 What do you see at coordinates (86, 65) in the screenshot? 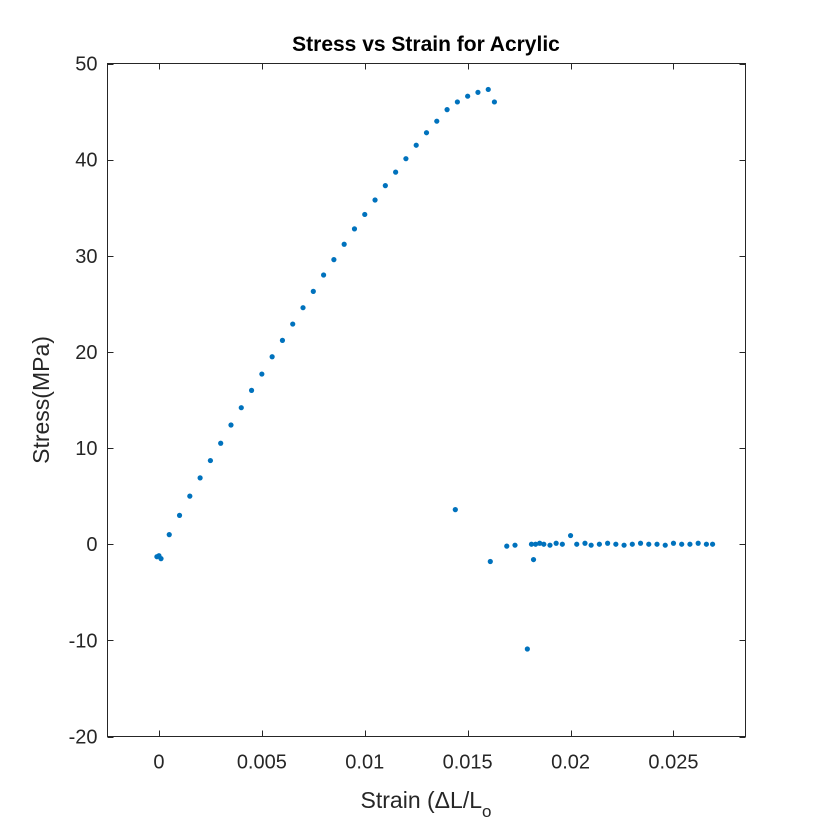
I see `y-tick-label: 50` at bounding box center [86, 65].